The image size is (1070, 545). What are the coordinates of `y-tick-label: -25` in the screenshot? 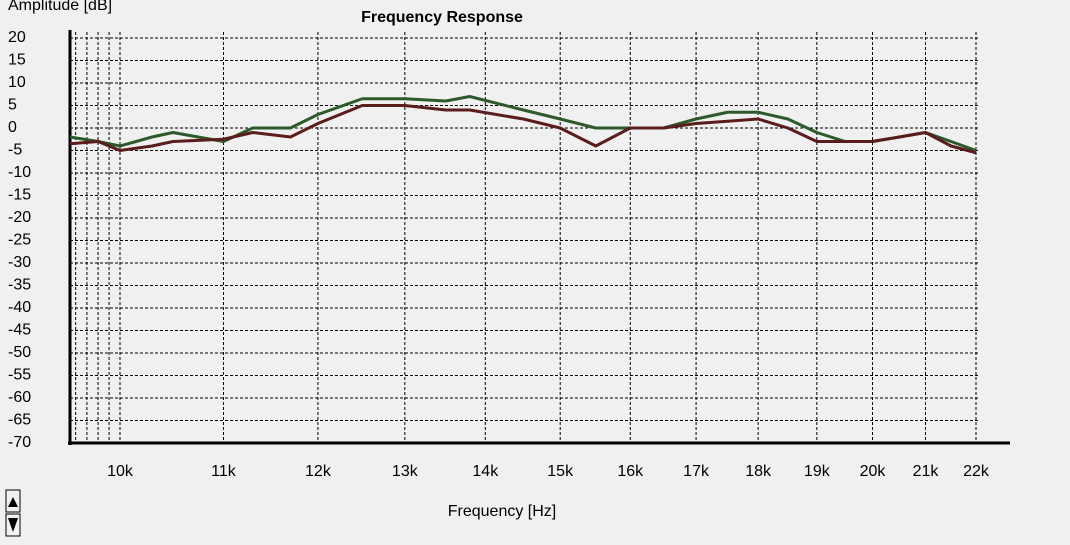 It's located at (19, 240).